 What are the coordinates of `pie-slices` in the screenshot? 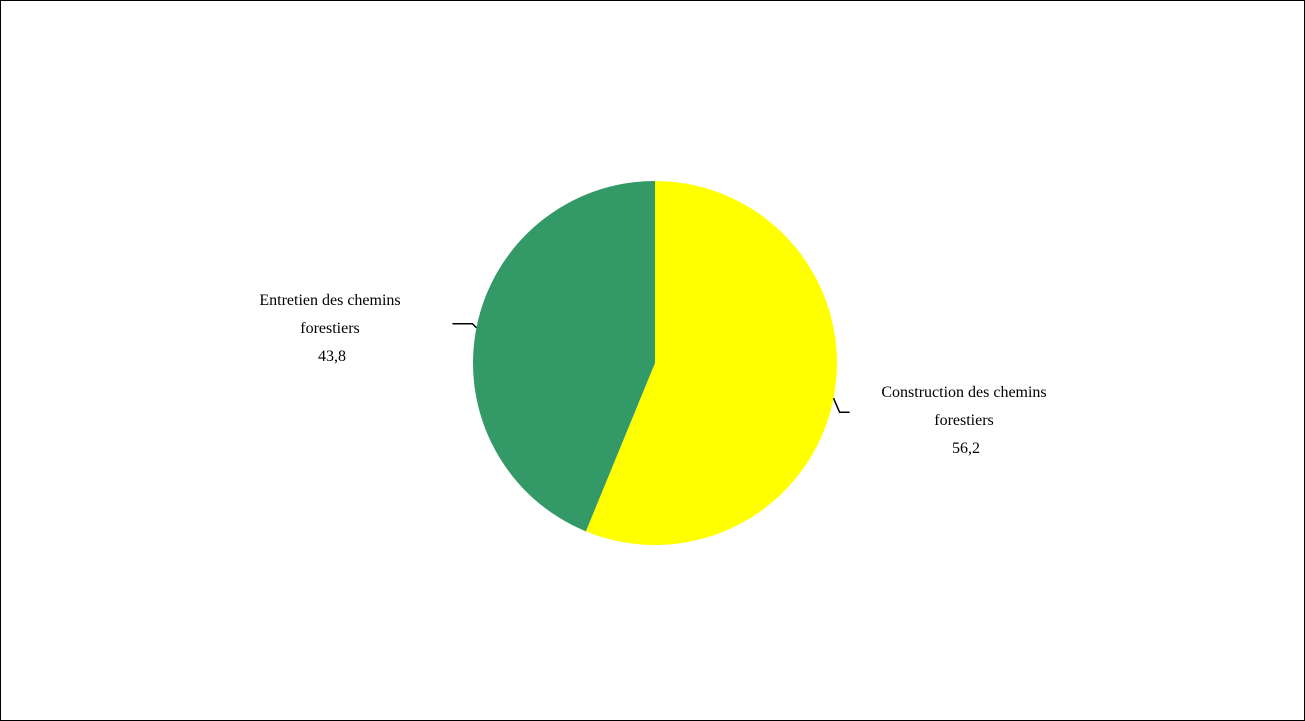 It's located at (654, 363).